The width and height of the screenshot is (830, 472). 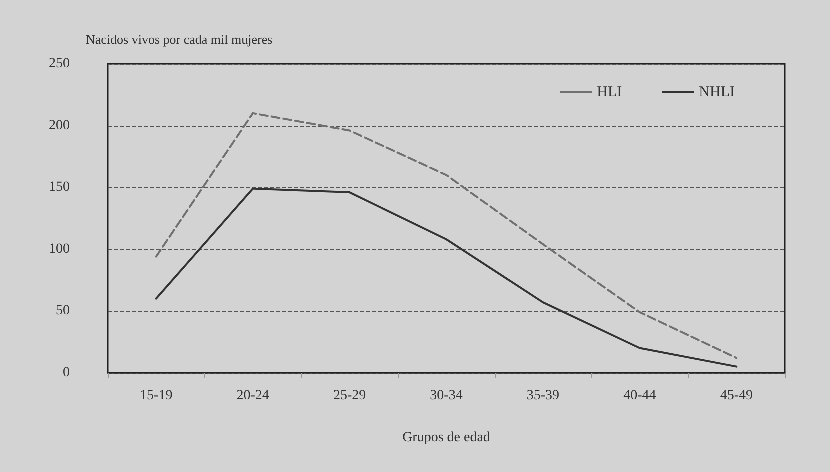 I want to click on y-tick-label: 200, so click(x=59, y=126).